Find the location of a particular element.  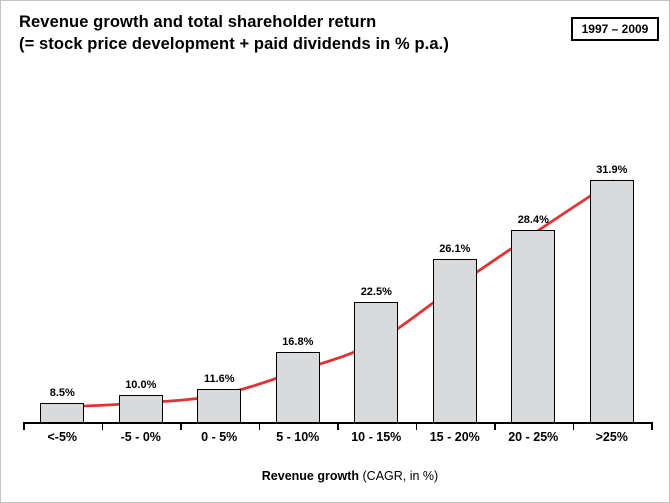

period-badge: 1997 – 2009 is located at coordinates (615, 29).